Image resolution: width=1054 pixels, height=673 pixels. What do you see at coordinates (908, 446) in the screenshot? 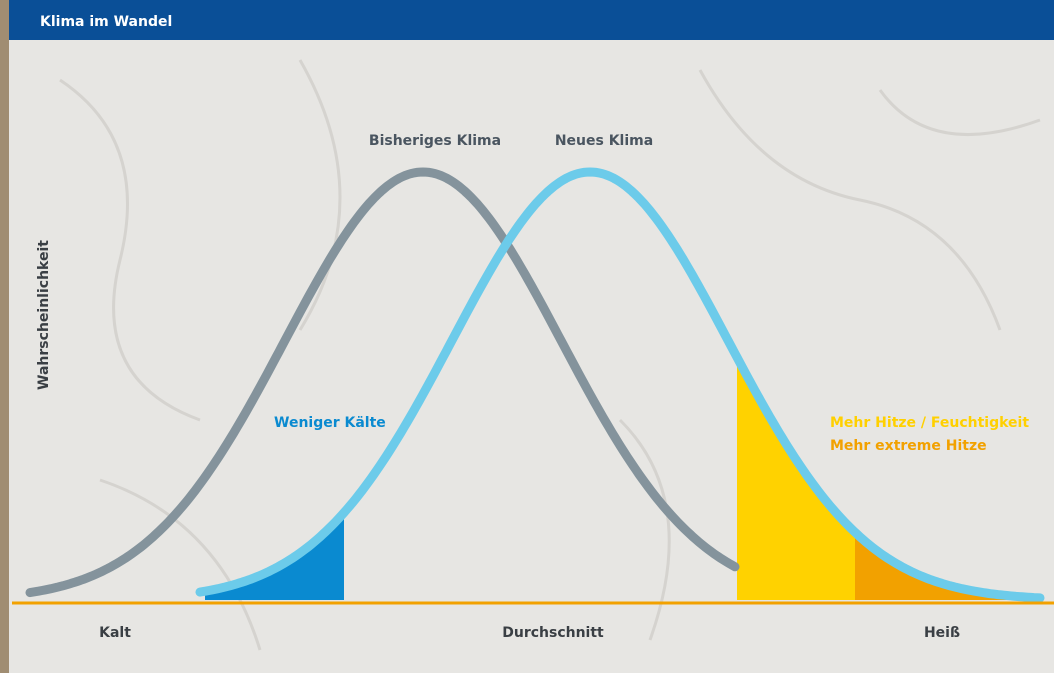
I see `annotation: Mehr extreme Hitze` at bounding box center [908, 446].